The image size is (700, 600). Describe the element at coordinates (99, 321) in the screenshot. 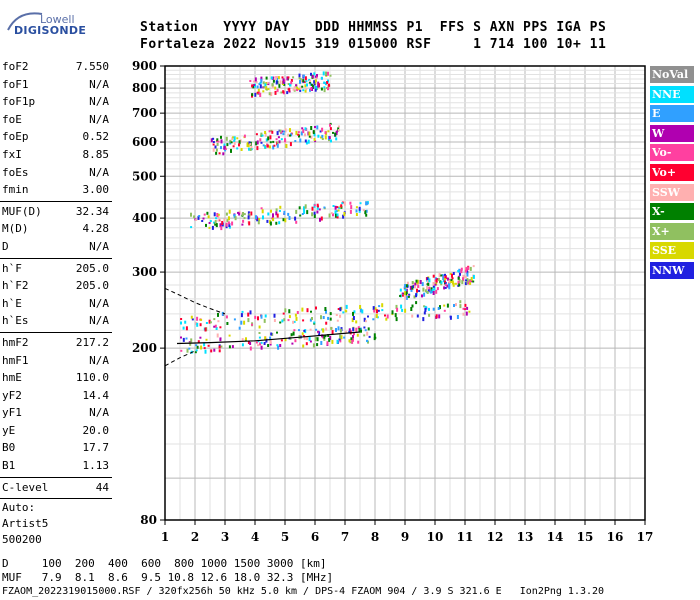

I see `param-value: N/A` at that location.